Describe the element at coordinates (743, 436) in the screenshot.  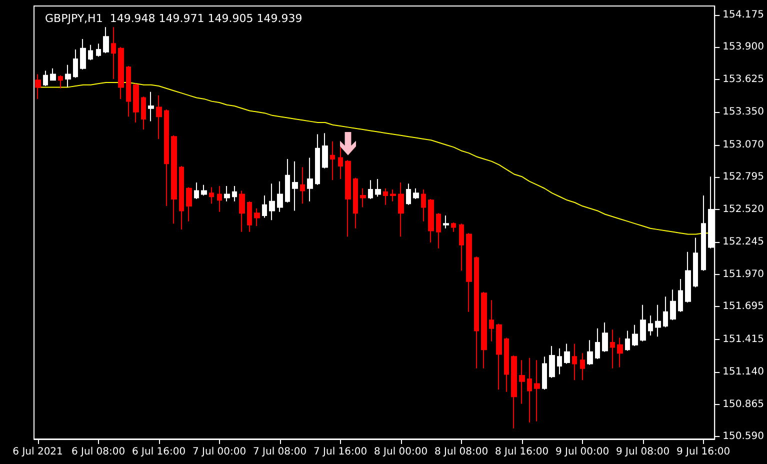
I see `y-tick-label: 150.590` at that location.